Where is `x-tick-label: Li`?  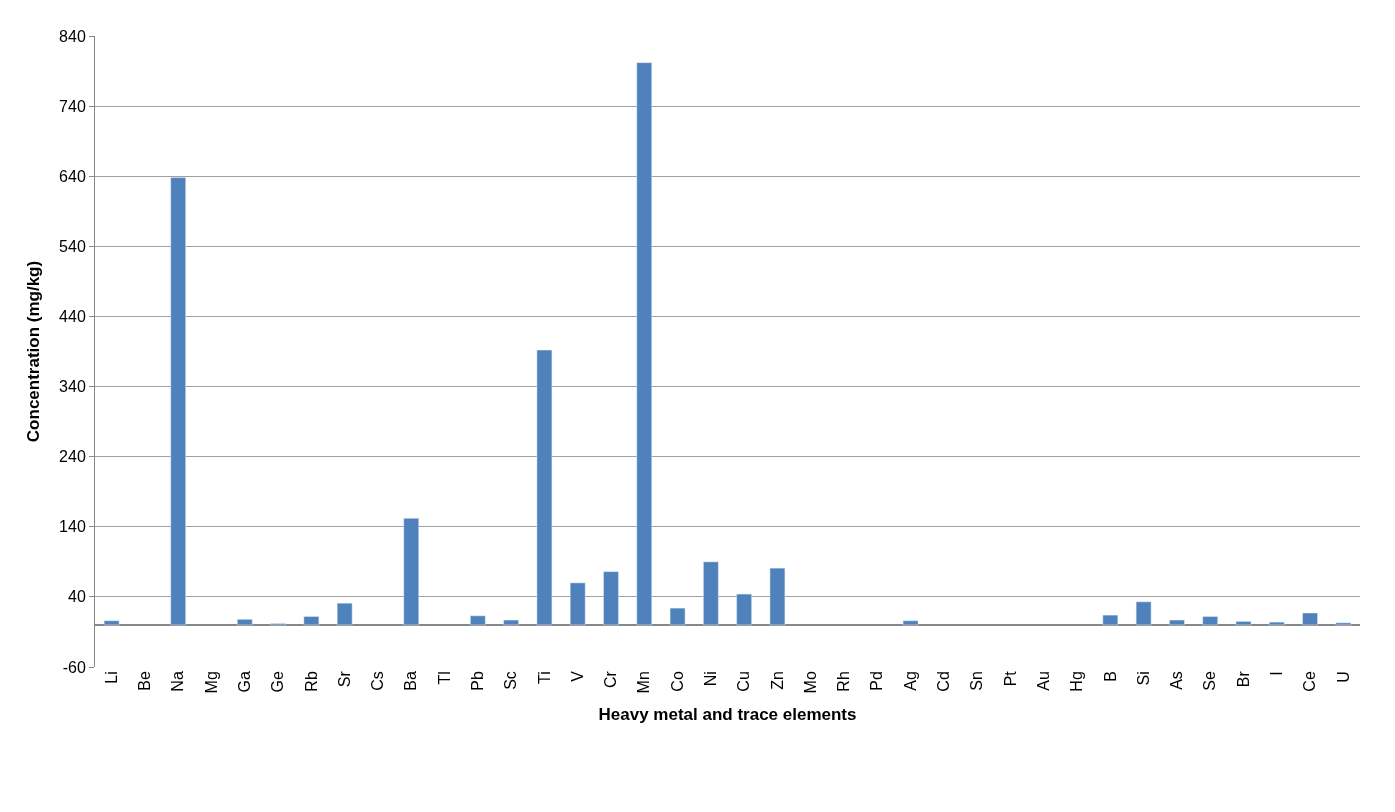 x-tick-label: Li is located at coordinates (111, 677).